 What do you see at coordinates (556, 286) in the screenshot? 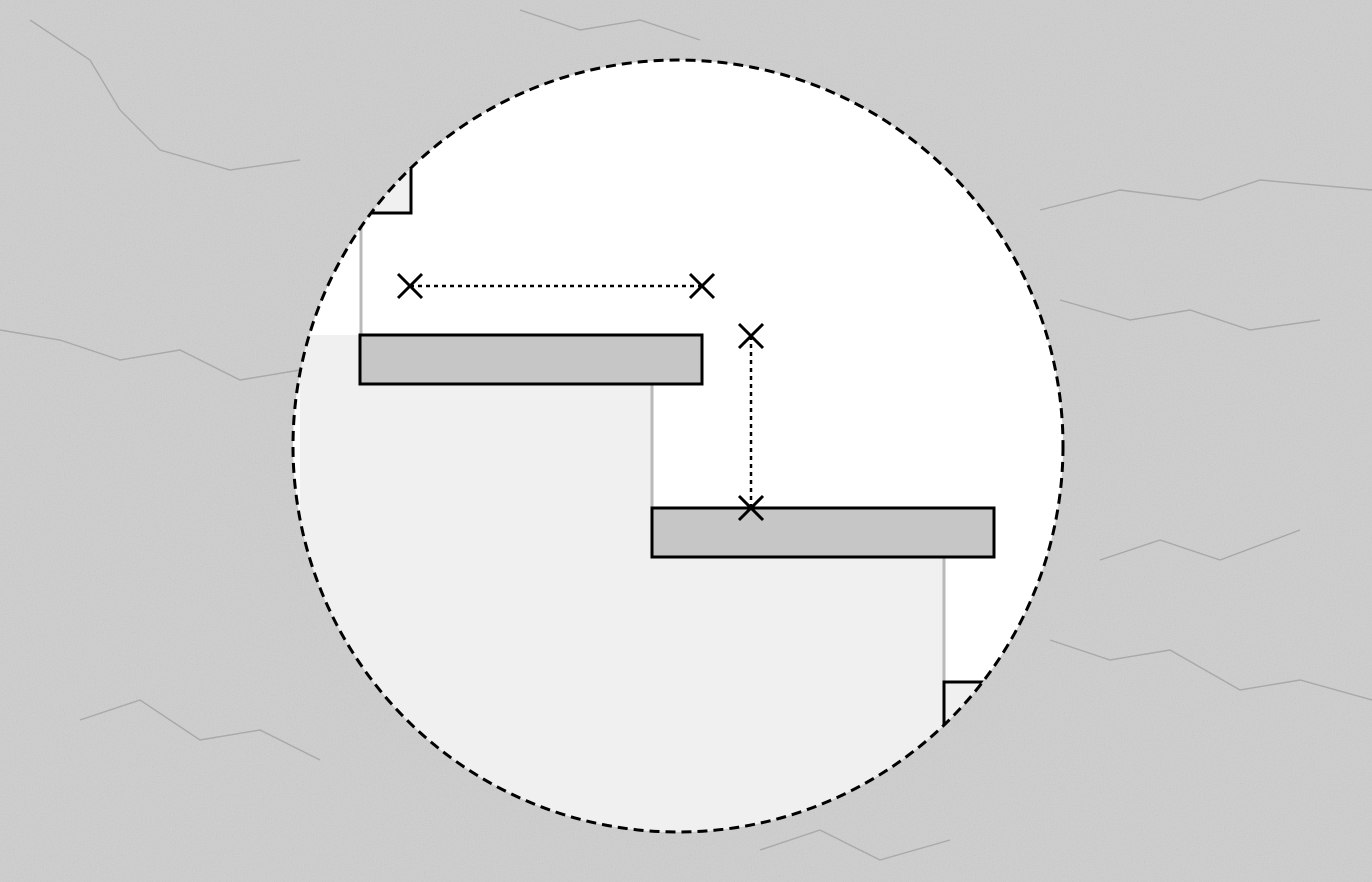
I see `tread-depth-dimension` at bounding box center [556, 286].